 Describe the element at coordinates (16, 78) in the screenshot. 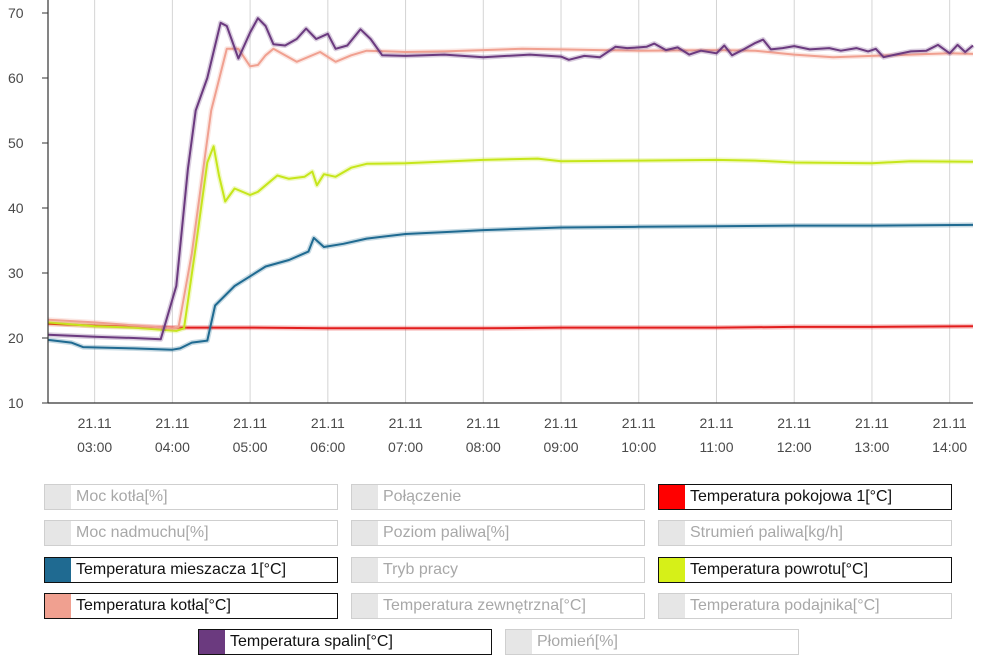

I see `y-tick-label: 60` at that location.